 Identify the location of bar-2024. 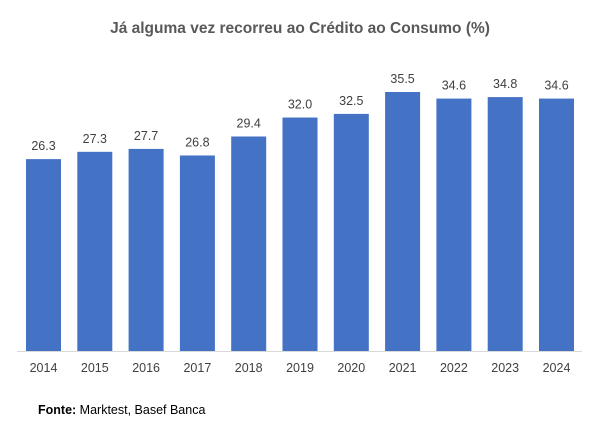
(556, 225).